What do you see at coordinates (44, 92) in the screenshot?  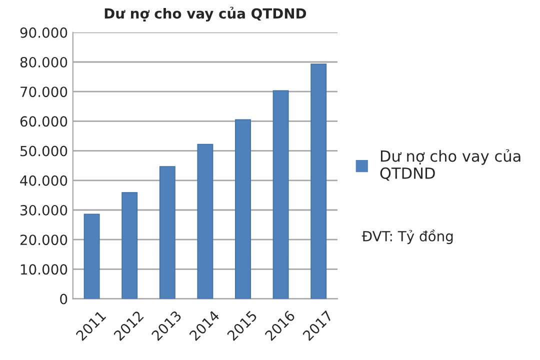 I see `y-tick-label: 70.000` at bounding box center [44, 92].